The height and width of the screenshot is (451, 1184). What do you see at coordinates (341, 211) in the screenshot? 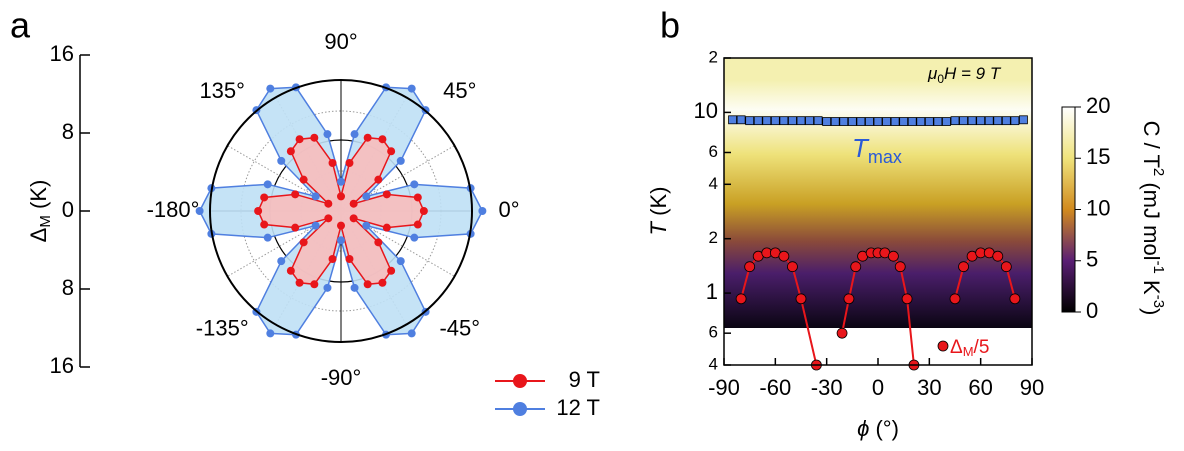
I see `polar-frame` at bounding box center [341, 211].